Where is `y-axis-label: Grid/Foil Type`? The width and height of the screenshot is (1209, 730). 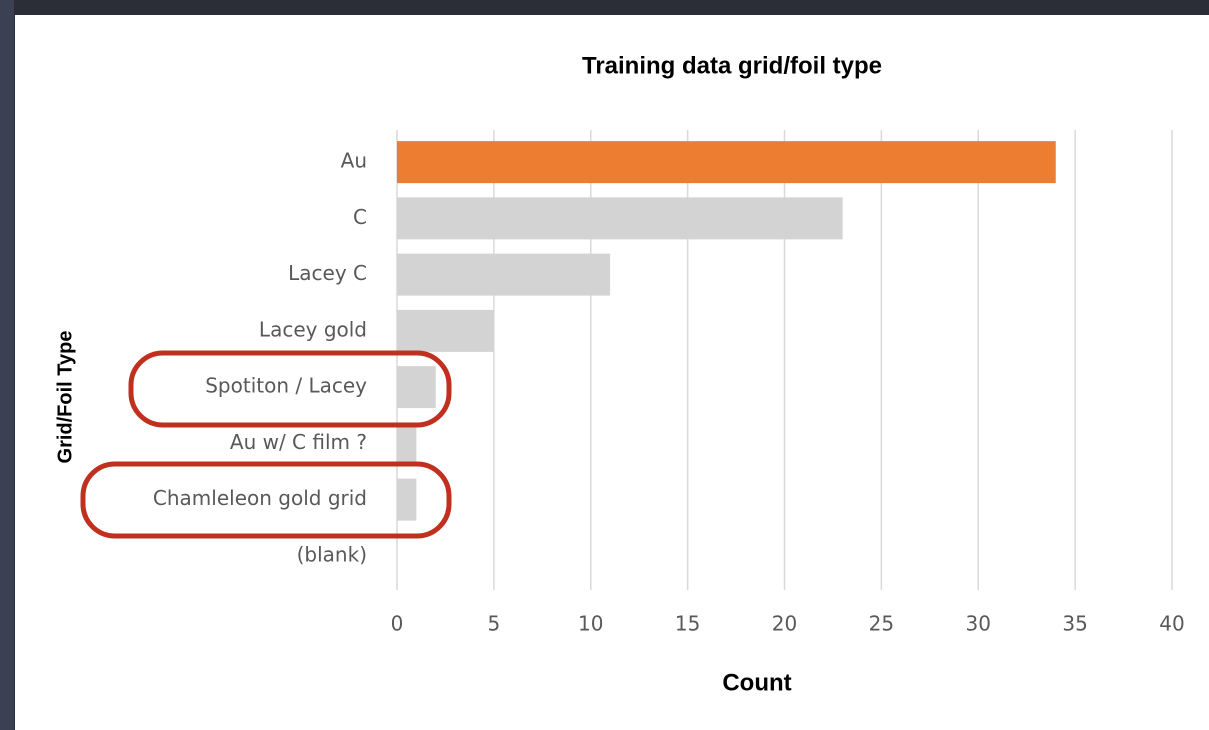 y-axis-label: Grid/Foil Type is located at coordinates (65, 397).